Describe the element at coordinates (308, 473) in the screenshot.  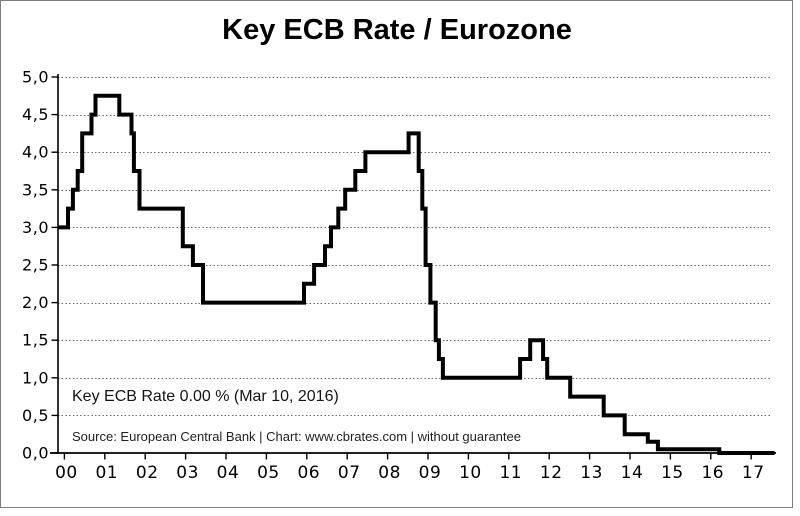
I see `svg-text: 06` at that location.